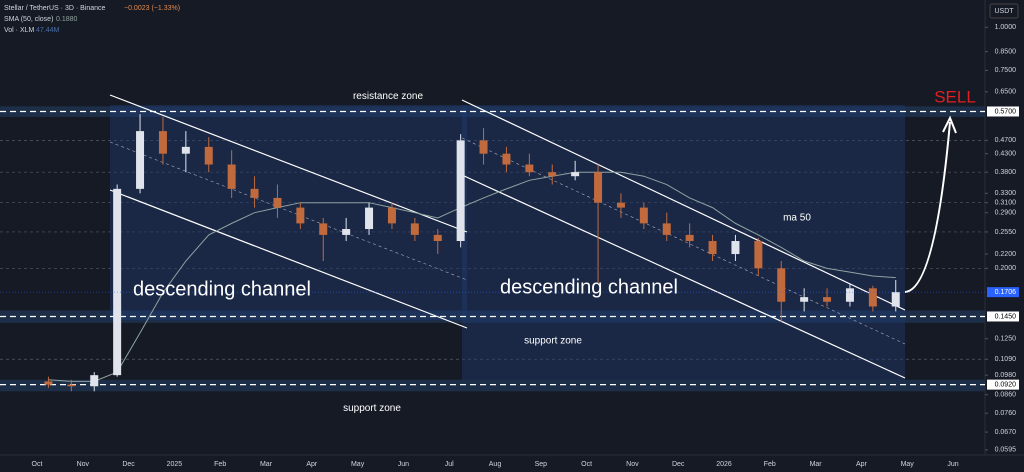  What do you see at coordinates (1006, 359) in the screenshot?
I see `y-tick-label: 0.1090` at bounding box center [1006, 359].